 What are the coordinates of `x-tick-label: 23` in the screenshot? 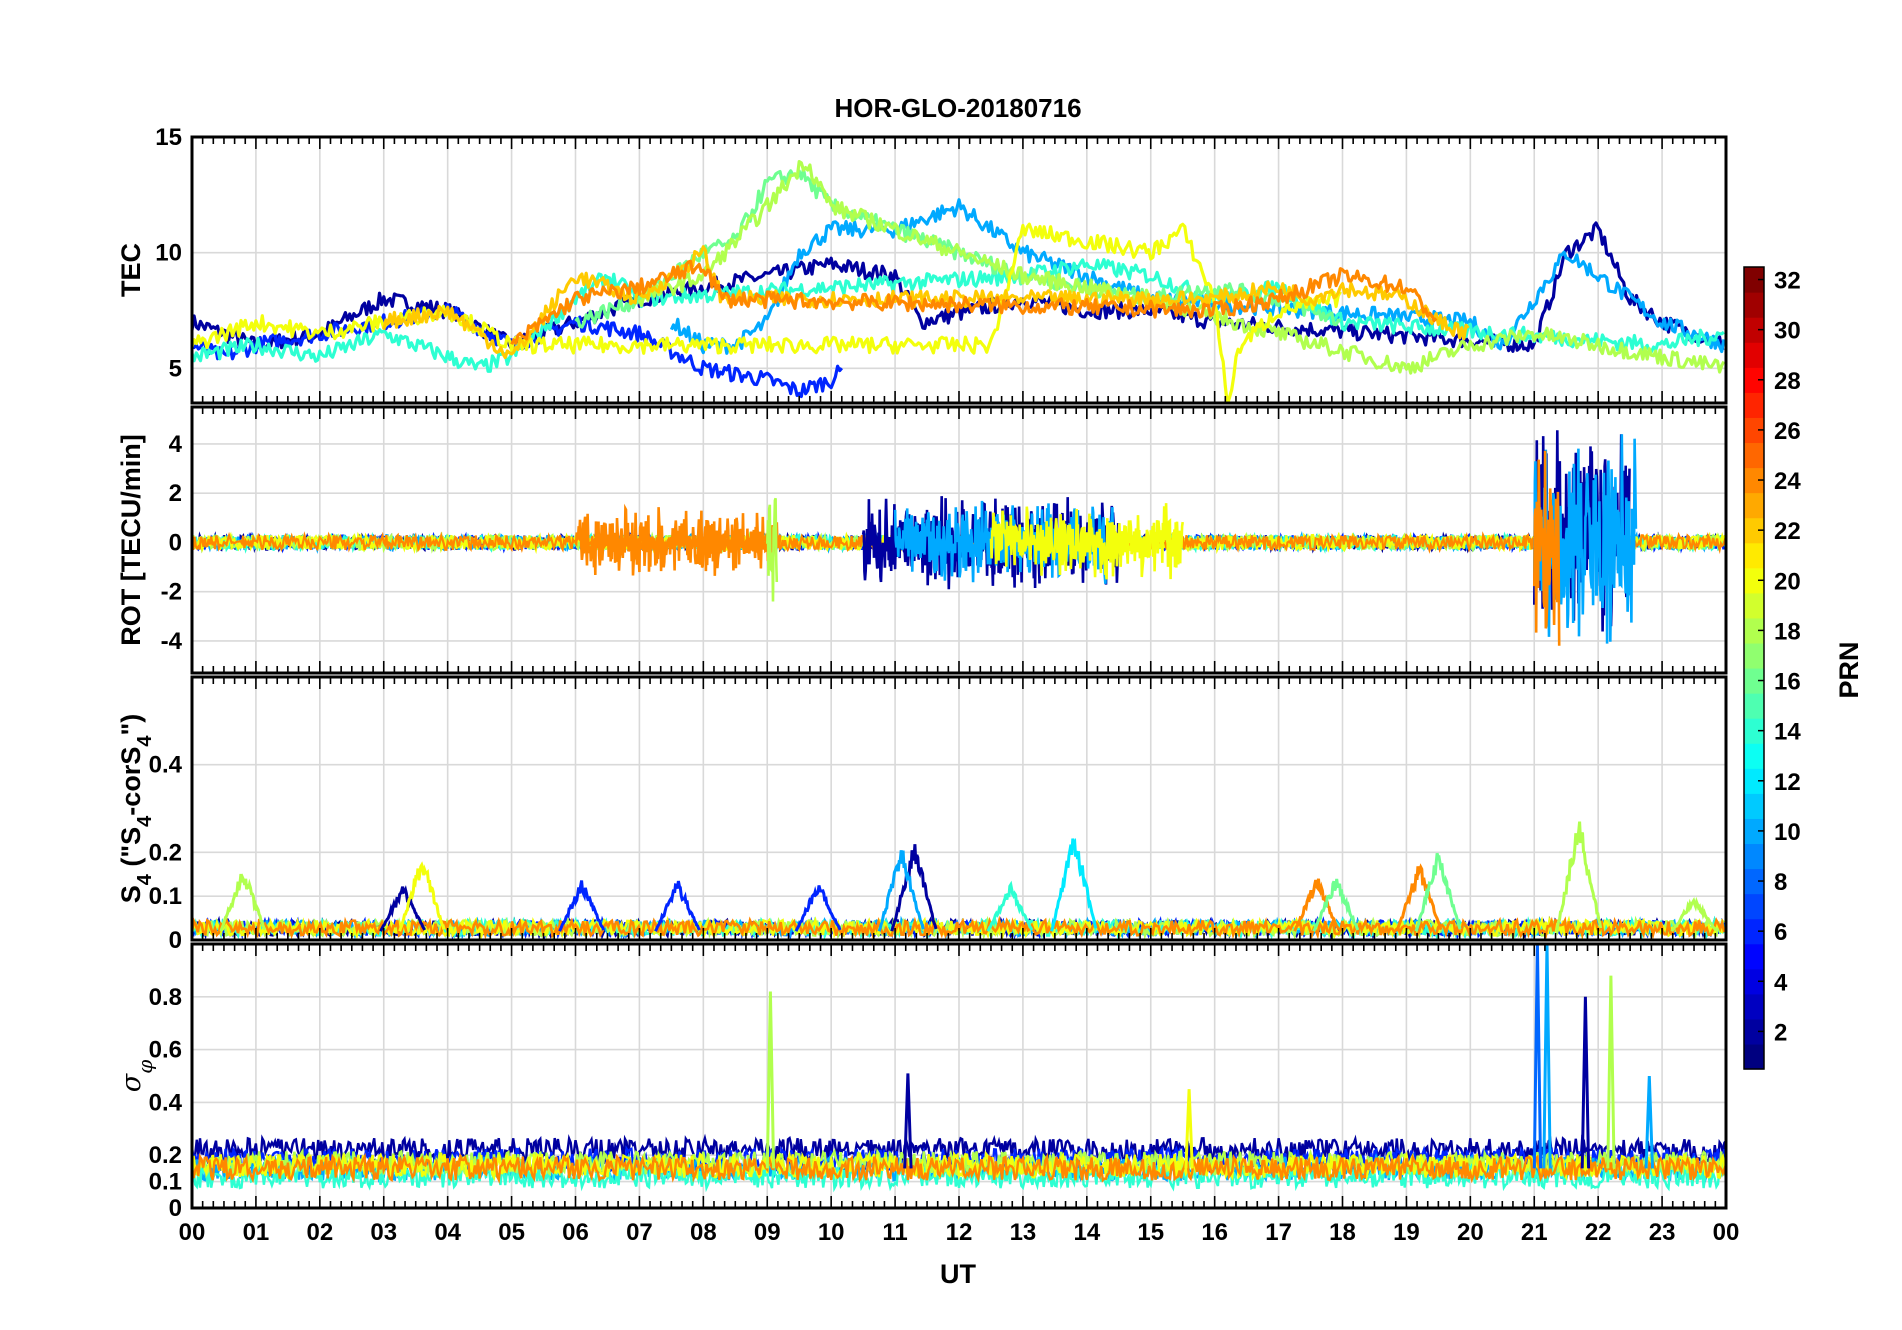 It's located at (1662, 1232).